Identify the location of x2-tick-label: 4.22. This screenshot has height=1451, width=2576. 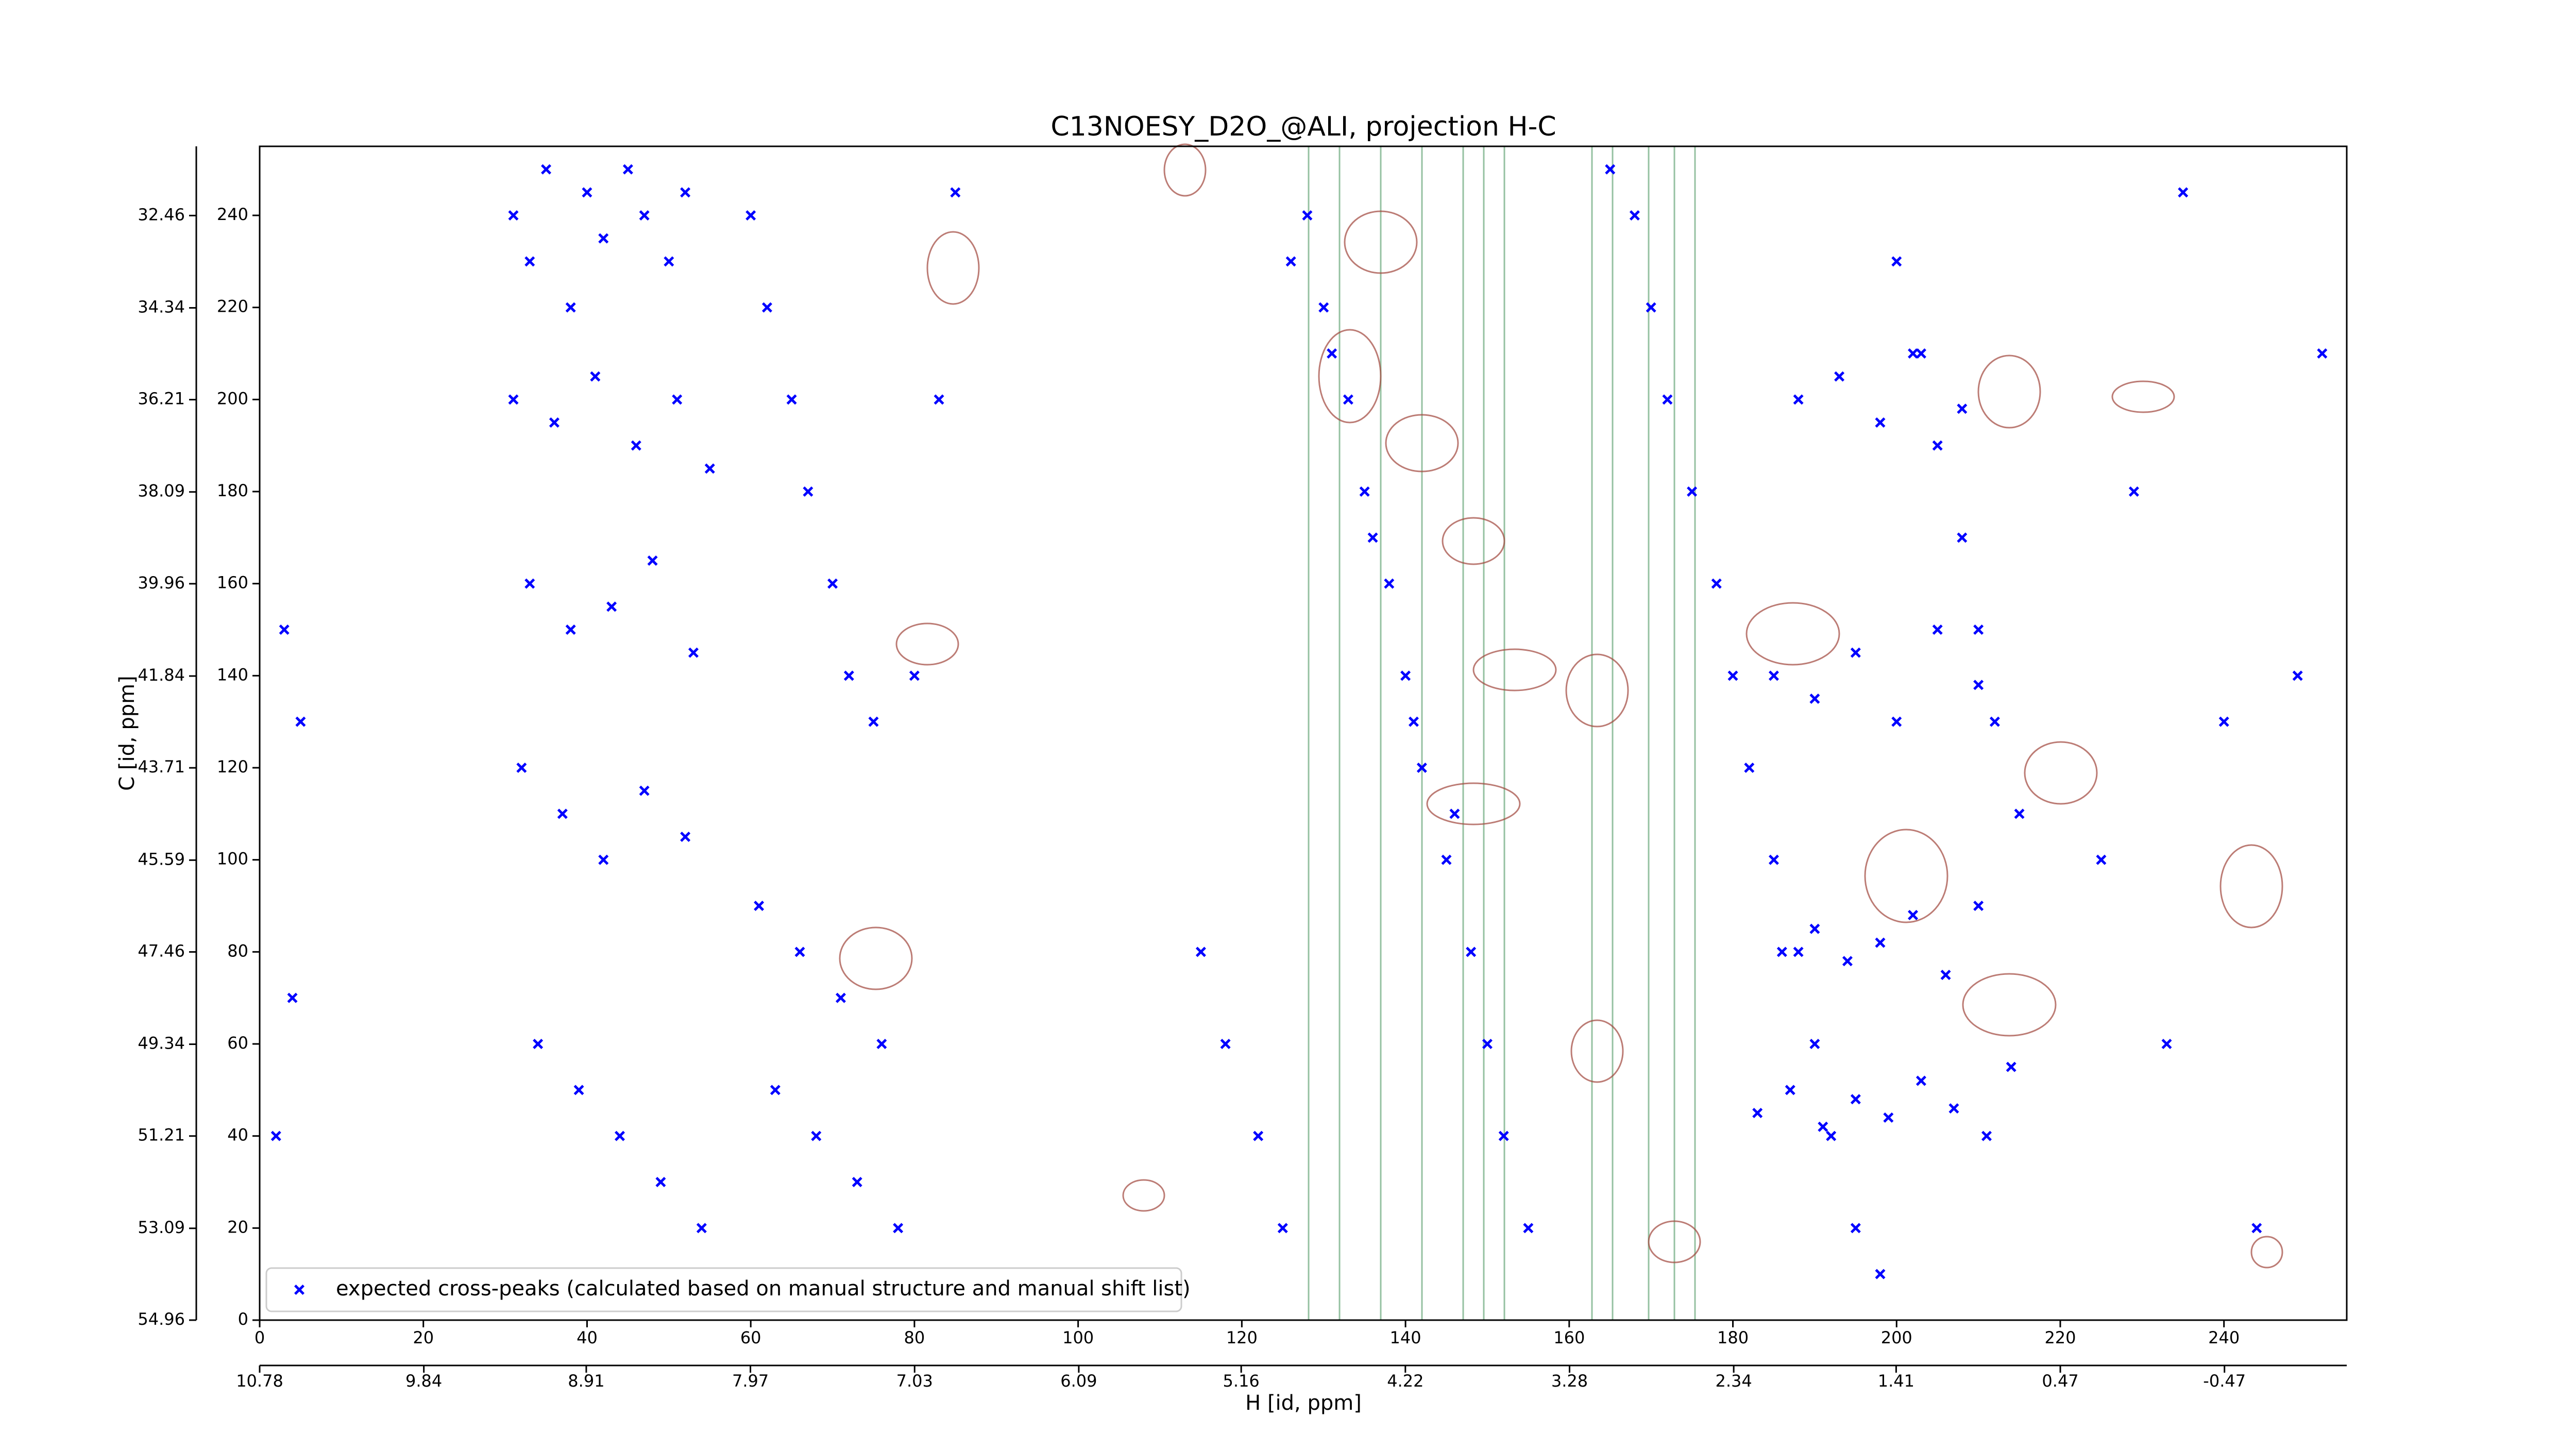
(1405, 1381).